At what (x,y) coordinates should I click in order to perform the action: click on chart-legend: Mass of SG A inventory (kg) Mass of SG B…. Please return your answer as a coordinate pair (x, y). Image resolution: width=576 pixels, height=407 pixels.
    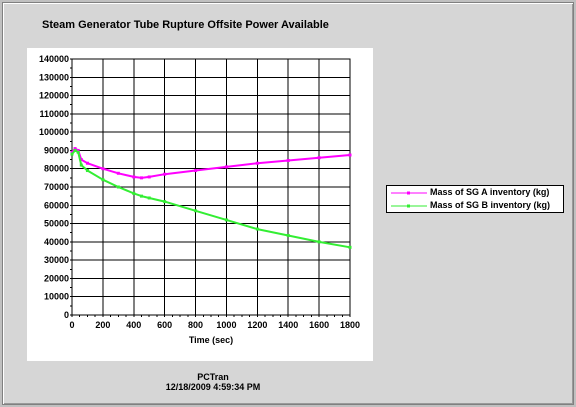
    Looking at the image, I should click on (475, 199).